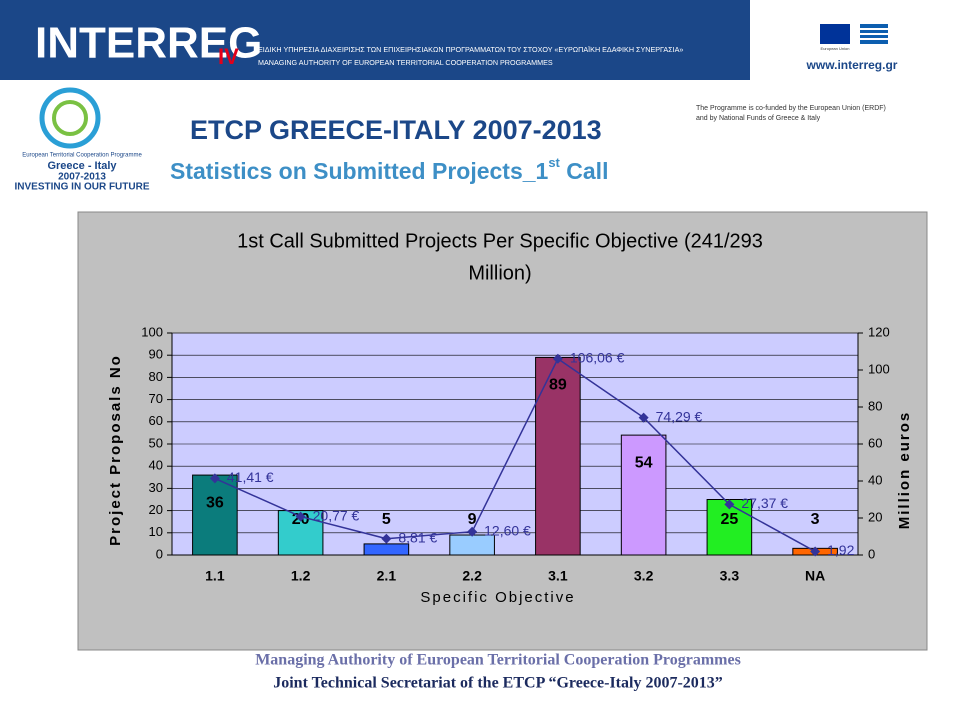 Image resolution: width=960 pixels, height=720 pixels. What do you see at coordinates (644, 462) in the screenshot?
I see `bar-label: 54` at bounding box center [644, 462].